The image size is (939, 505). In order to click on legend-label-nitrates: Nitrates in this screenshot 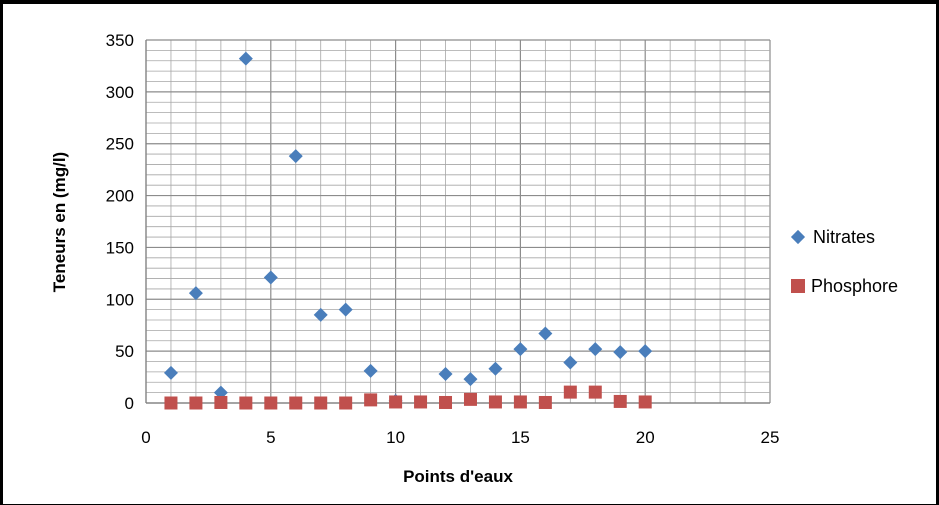, I will do `click(844, 236)`.